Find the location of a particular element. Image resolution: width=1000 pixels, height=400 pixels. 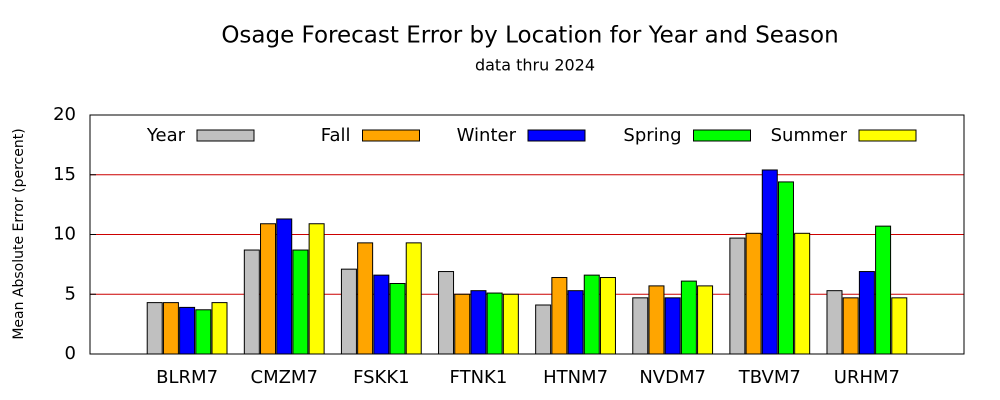

chart-subtitle: data thru 2024 is located at coordinates (535, 65).